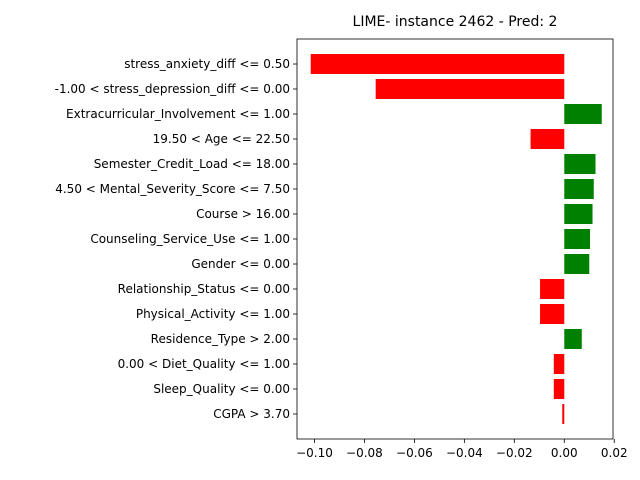  What do you see at coordinates (243, 214) in the screenshot?
I see `y-tick-label-6: Course > 16.00` at bounding box center [243, 214].